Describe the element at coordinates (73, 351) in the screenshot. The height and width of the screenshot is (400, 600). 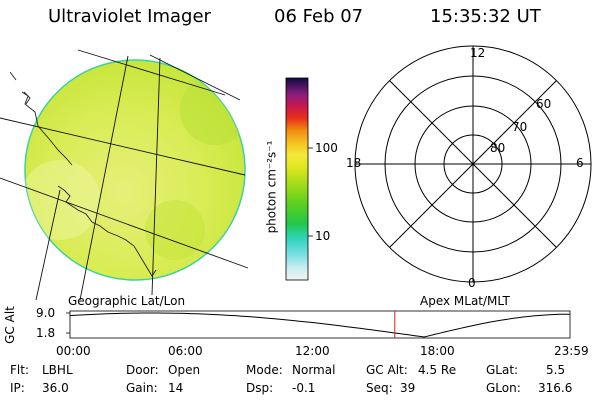
I see `time-tick-0000: 00:00` at that location.